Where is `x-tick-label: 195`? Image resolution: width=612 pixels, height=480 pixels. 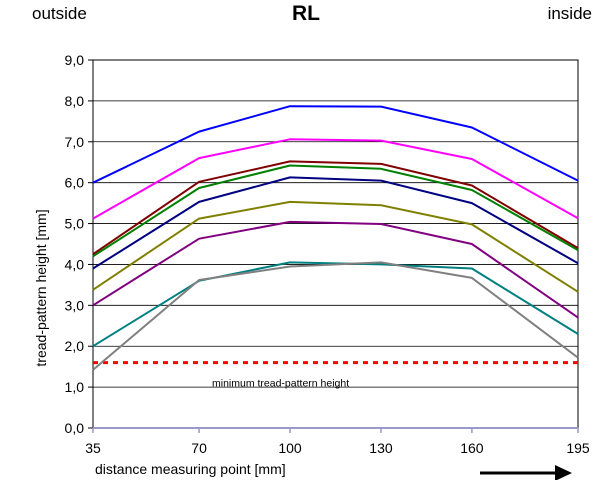
x-tick-label: 195 is located at coordinates (578, 448).